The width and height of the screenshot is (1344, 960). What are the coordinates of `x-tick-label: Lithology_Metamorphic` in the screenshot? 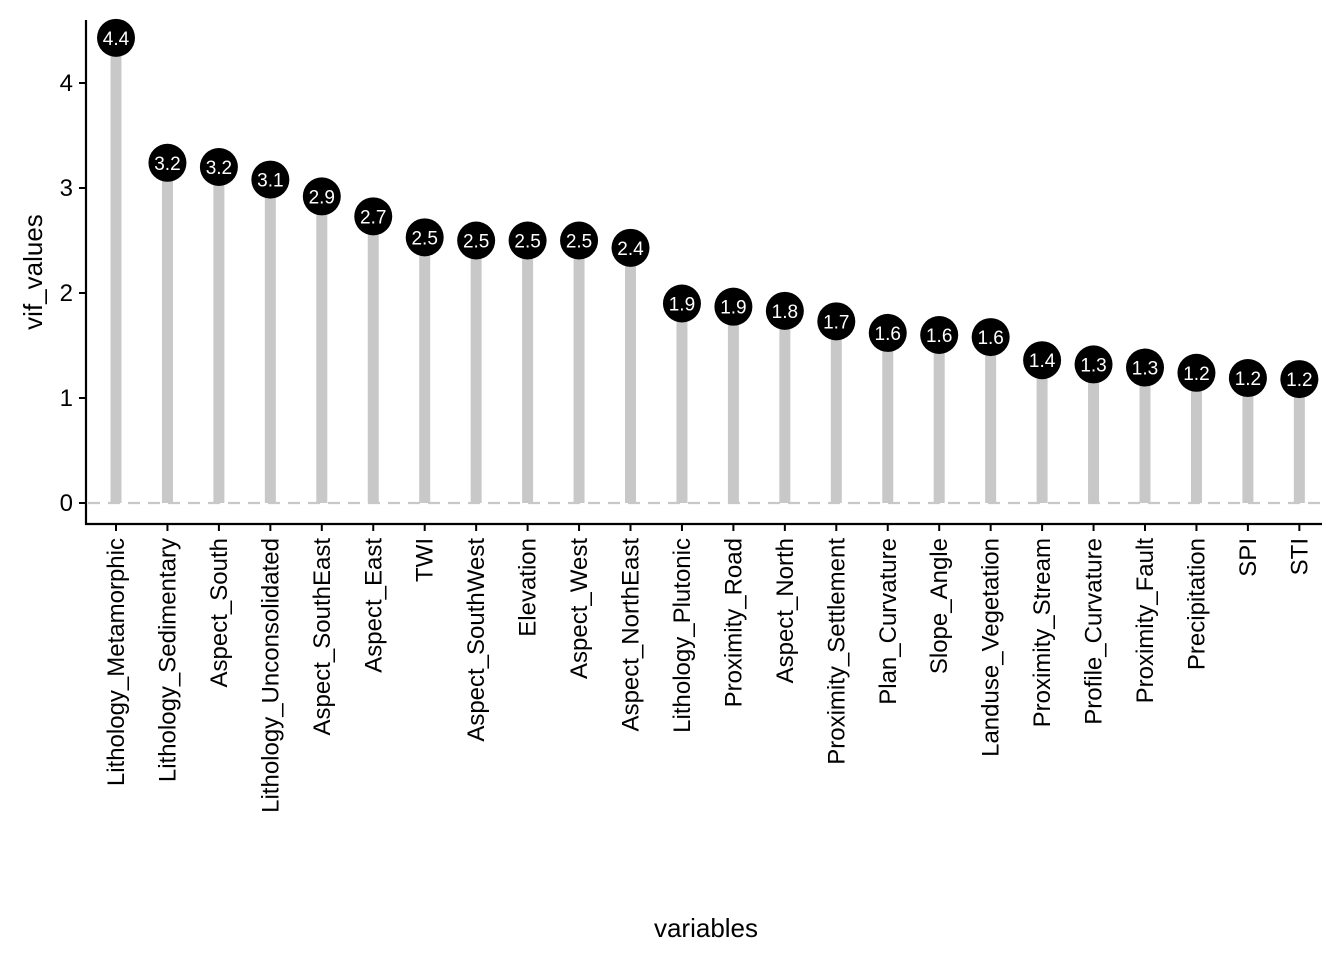 It's located at (116, 662).